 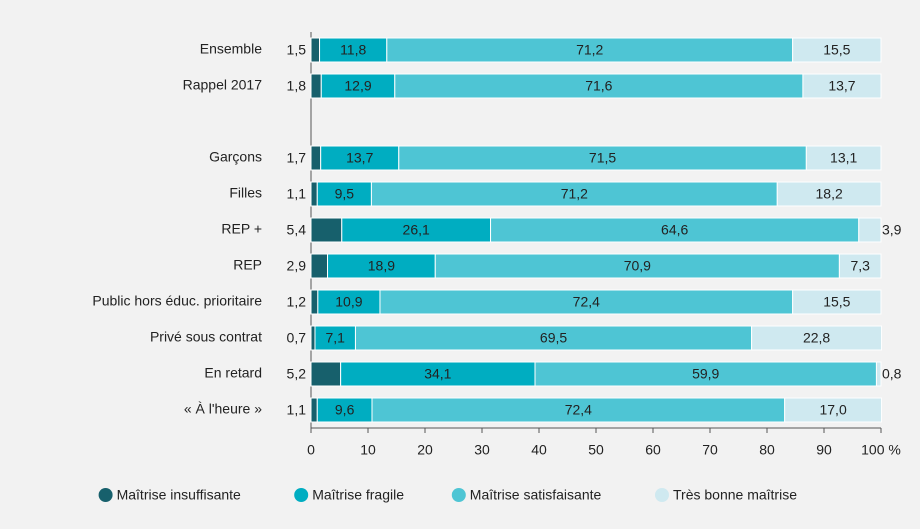 I want to click on legend-label: Maîtrise fragile, so click(x=358, y=495).